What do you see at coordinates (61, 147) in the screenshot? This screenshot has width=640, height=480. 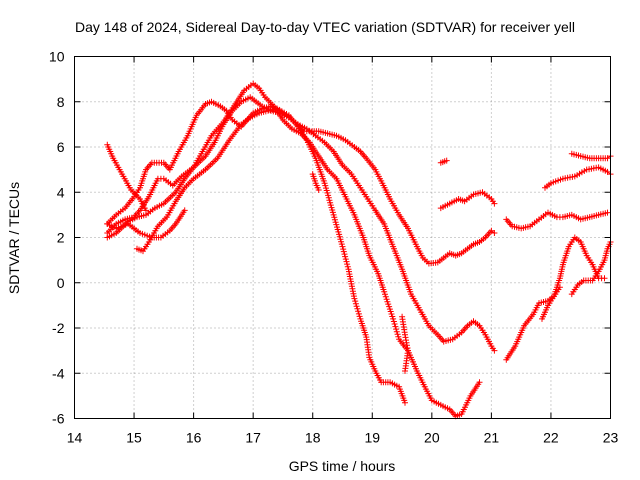 I see `y-tick-label: 6` at bounding box center [61, 147].